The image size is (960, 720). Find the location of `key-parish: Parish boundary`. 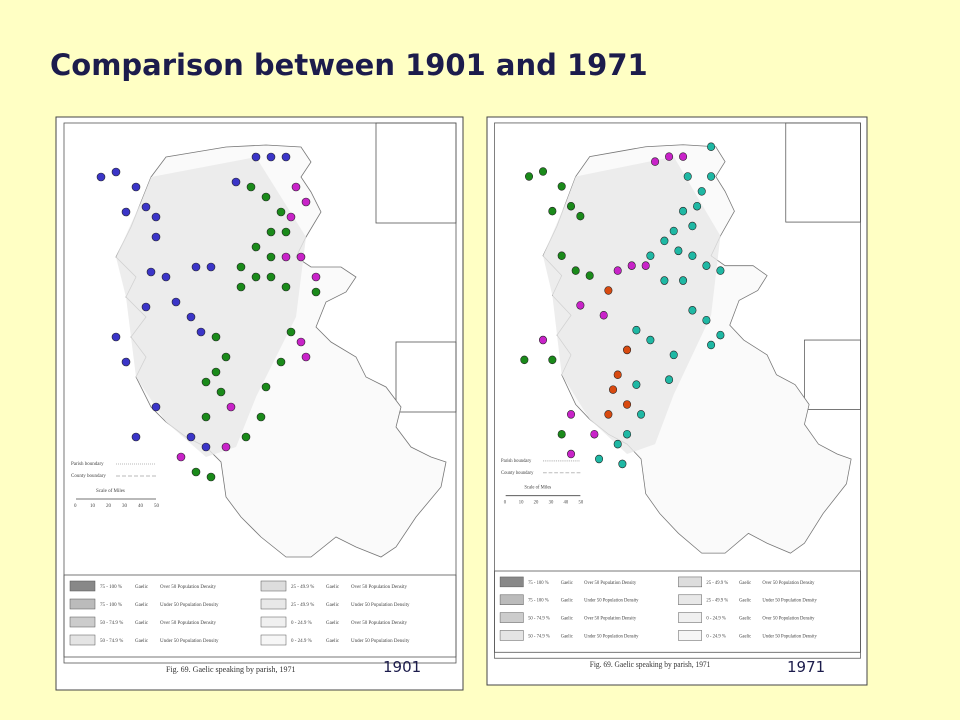

key-parish: Parish boundary is located at coordinates (516, 461).